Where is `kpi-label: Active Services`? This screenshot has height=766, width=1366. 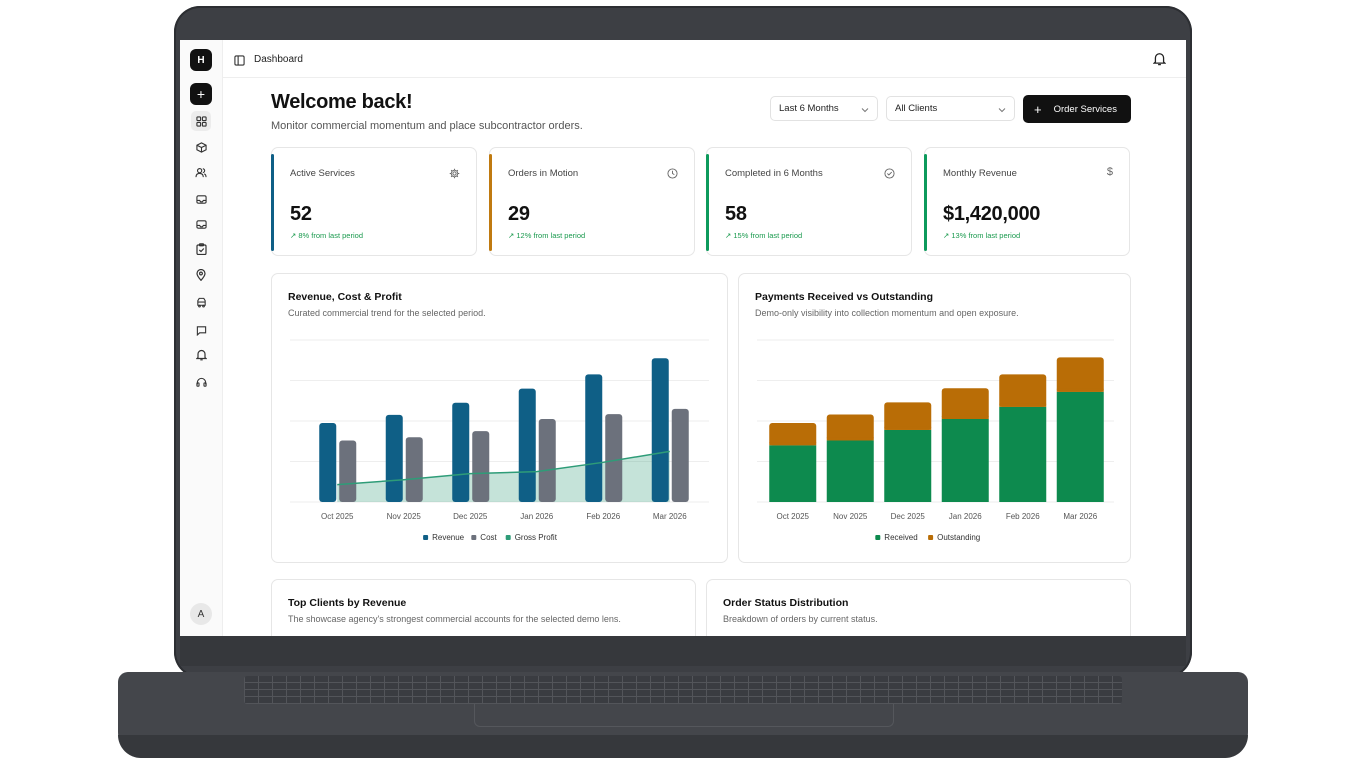 kpi-label: Active Services is located at coordinates (322, 173).